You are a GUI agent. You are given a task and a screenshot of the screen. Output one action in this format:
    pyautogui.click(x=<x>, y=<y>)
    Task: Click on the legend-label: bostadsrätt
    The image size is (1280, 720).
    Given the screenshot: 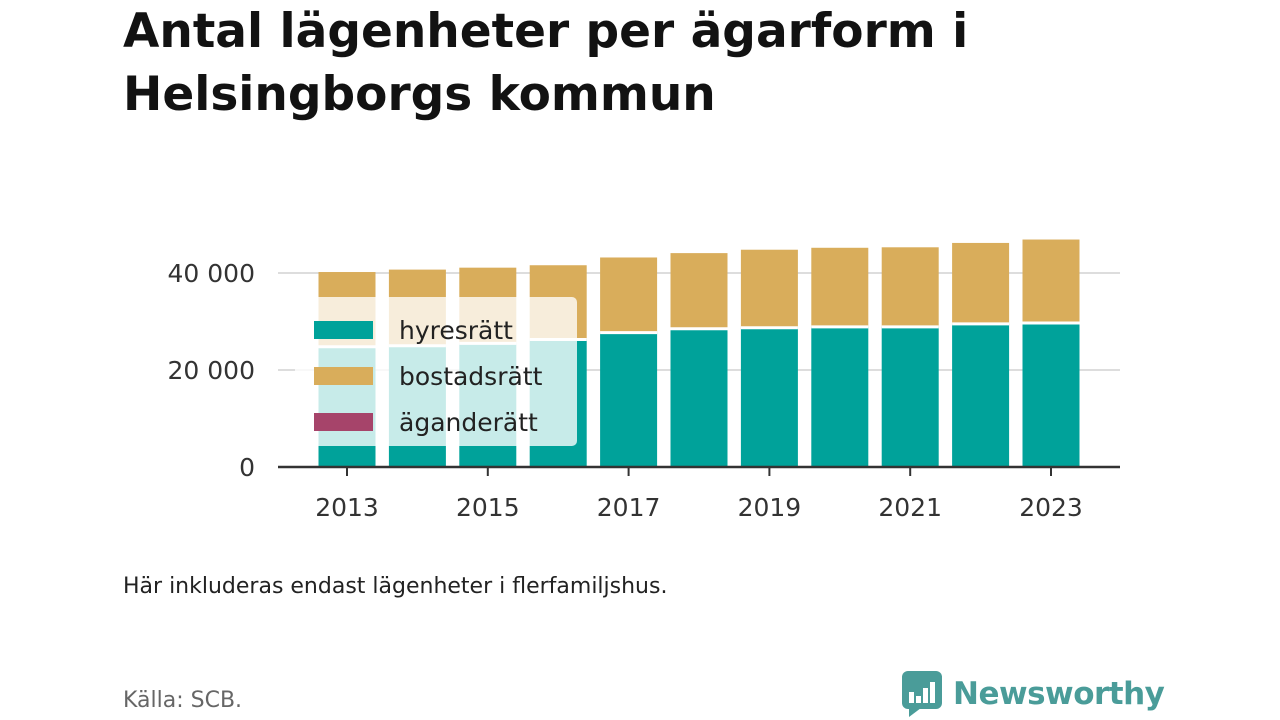 What is the action you would take?
    pyautogui.click(x=471, y=376)
    